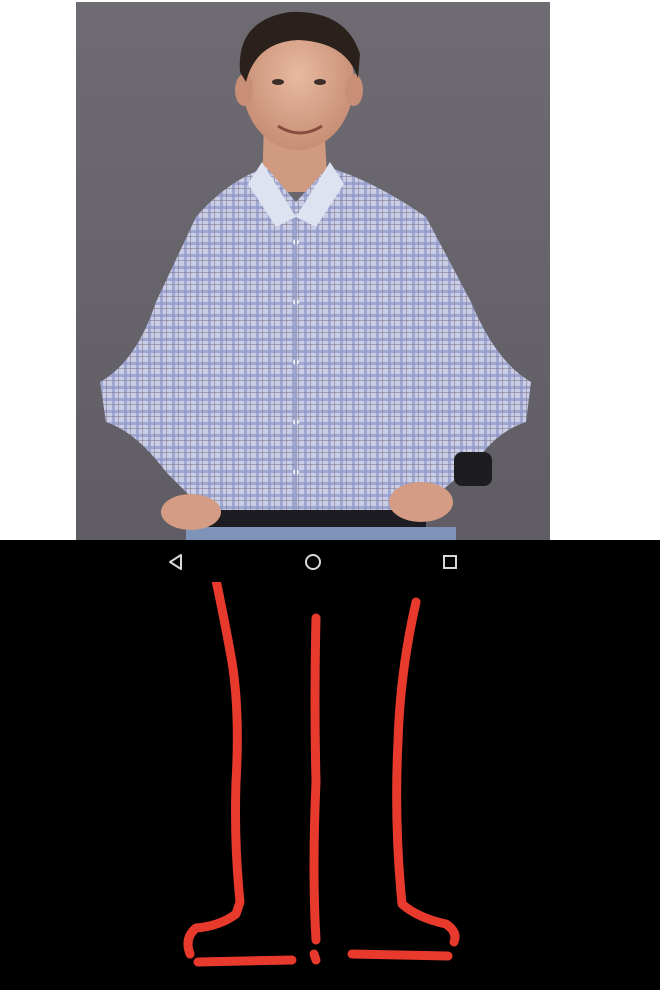  I want to click on back-triangle-icon, so click(175, 562).